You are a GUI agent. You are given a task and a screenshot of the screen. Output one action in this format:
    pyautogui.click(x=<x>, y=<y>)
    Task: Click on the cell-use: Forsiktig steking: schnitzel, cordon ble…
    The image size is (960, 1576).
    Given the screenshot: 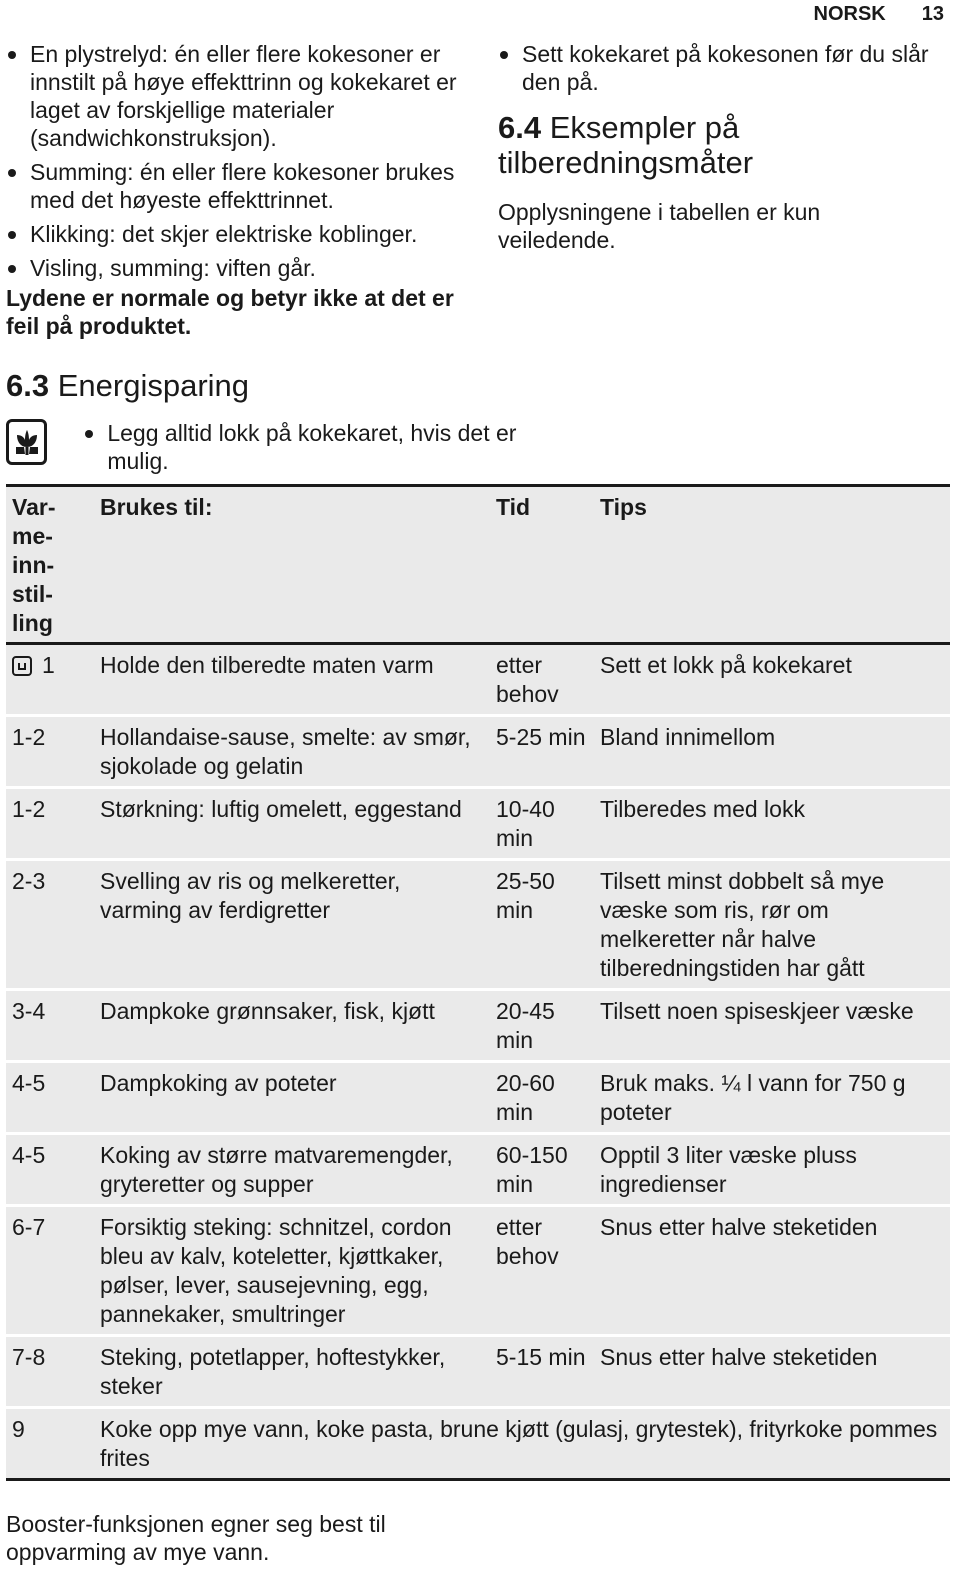 What is the action you would take?
    pyautogui.click(x=292, y=1271)
    